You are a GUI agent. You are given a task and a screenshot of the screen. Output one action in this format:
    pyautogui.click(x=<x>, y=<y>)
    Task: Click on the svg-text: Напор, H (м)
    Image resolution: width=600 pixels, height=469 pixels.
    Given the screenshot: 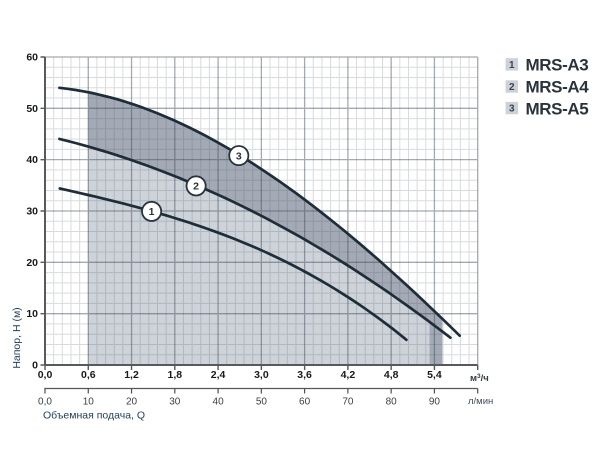 What is the action you would take?
    pyautogui.click(x=17, y=337)
    